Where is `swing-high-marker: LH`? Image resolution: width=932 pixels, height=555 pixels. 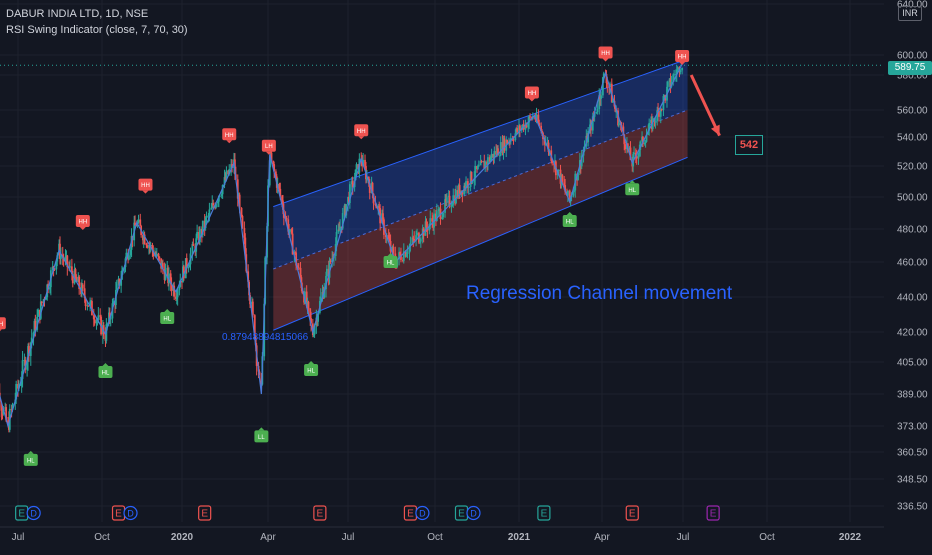 swing-high-marker: LH is located at coordinates (268, 147).